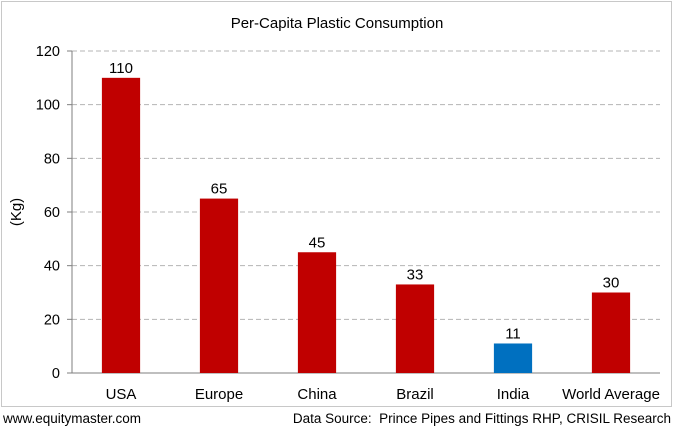 This screenshot has width=675, height=430. What do you see at coordinates (52, 213) in the screenshot?
I see `y-tick-label: 60` at bounding box center [52, 213].